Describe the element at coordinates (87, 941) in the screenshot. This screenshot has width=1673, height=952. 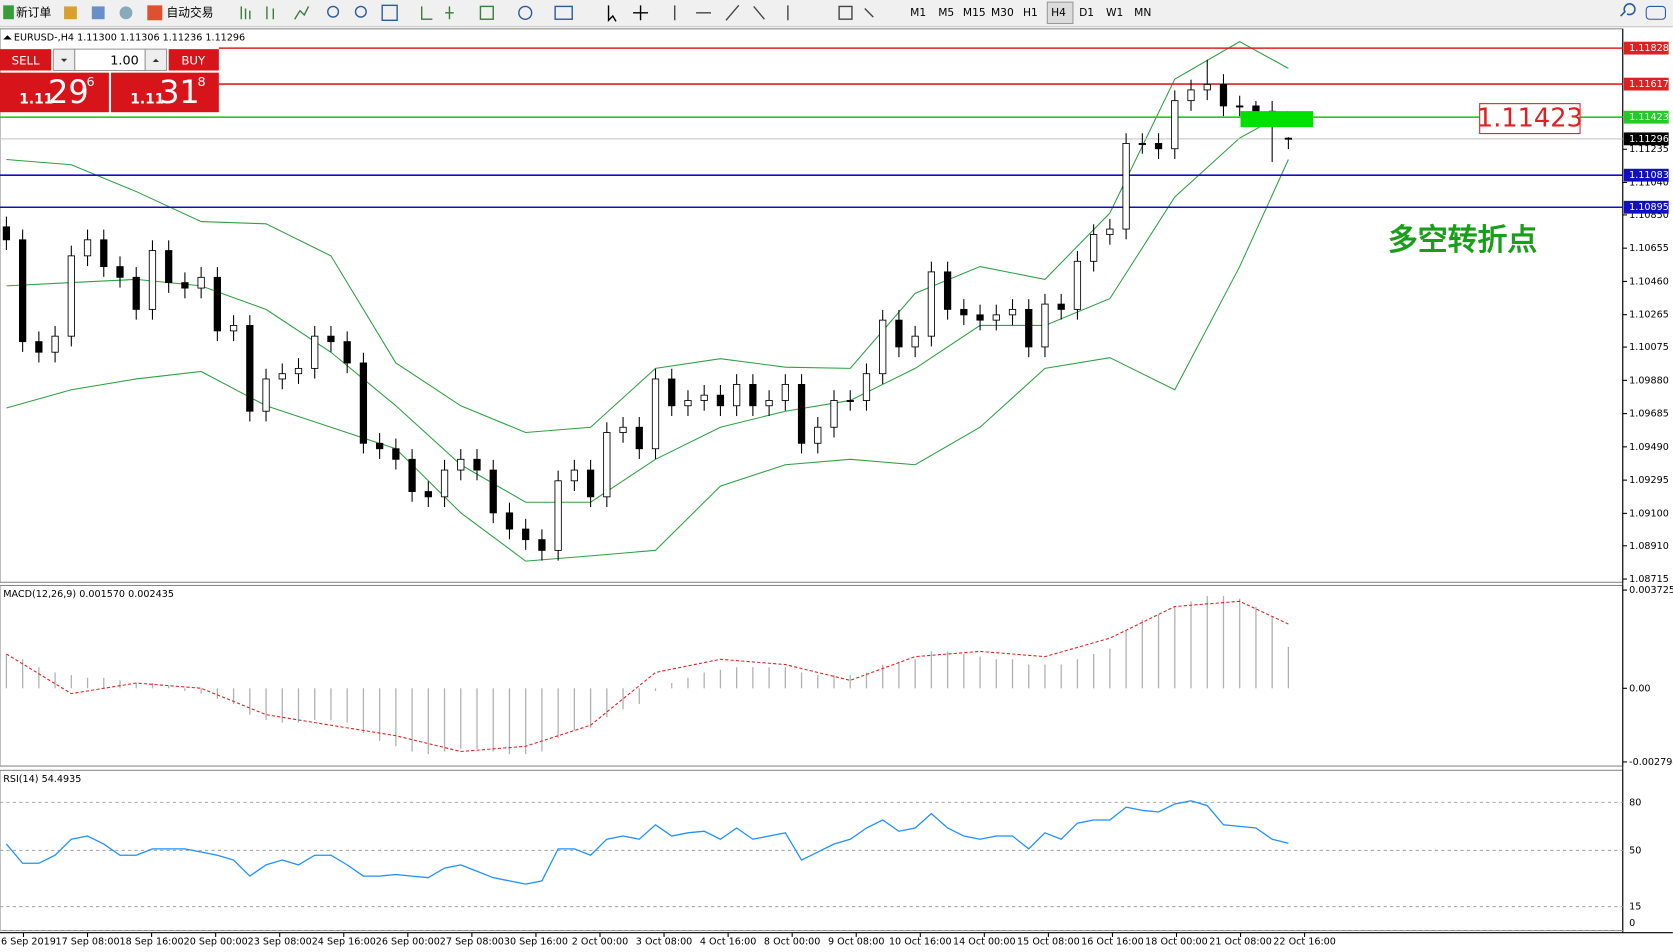
I see `x-tick-label: 17 Sep 08:00` at that location.